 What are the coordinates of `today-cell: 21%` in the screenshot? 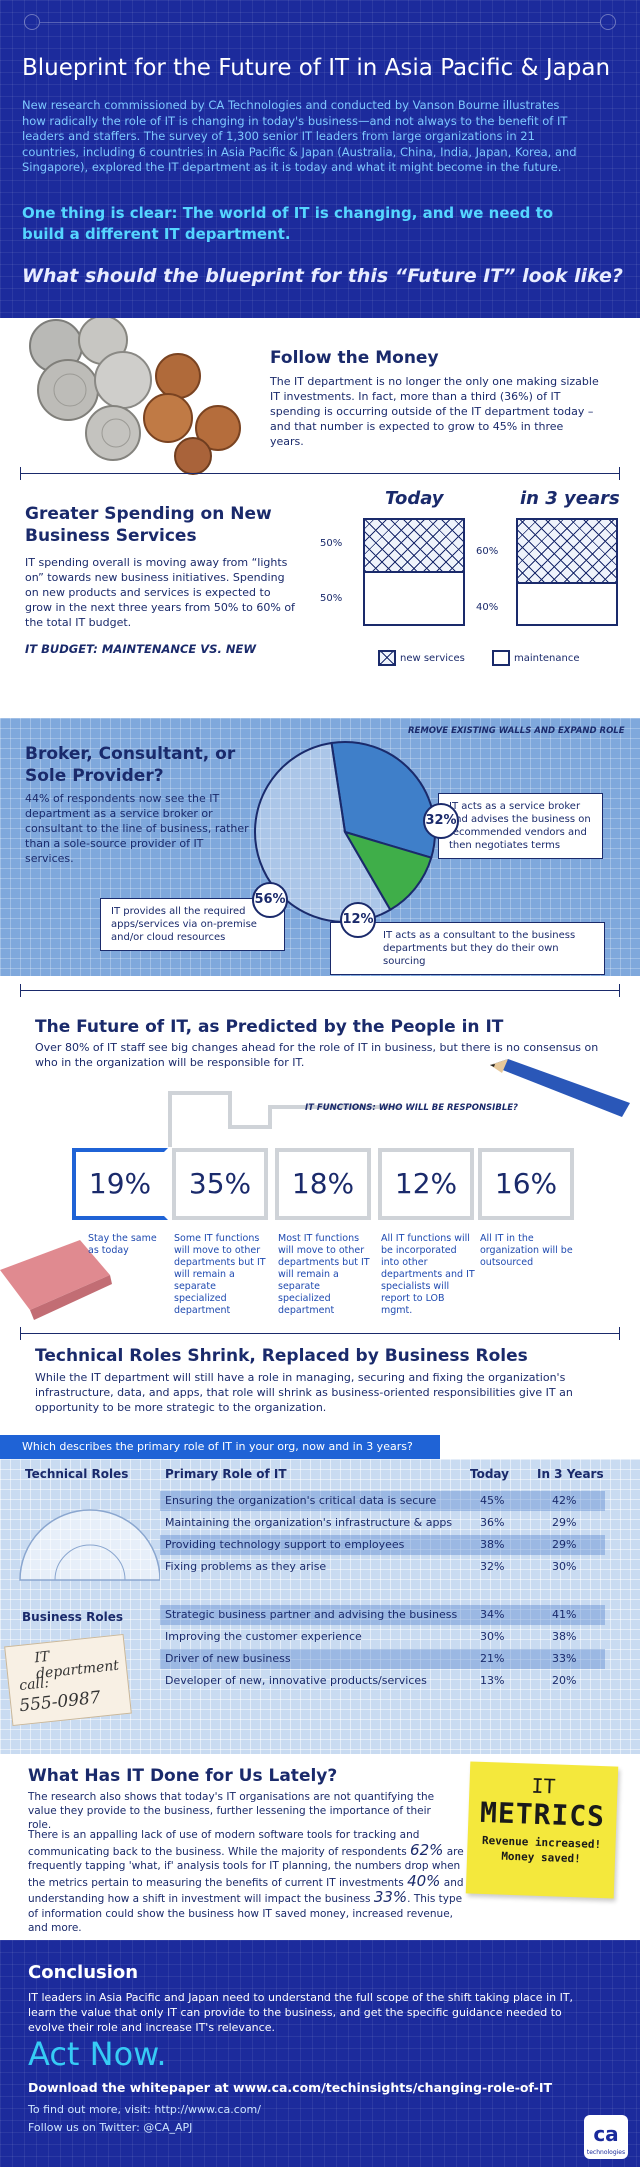 It's located at (492, 1658).